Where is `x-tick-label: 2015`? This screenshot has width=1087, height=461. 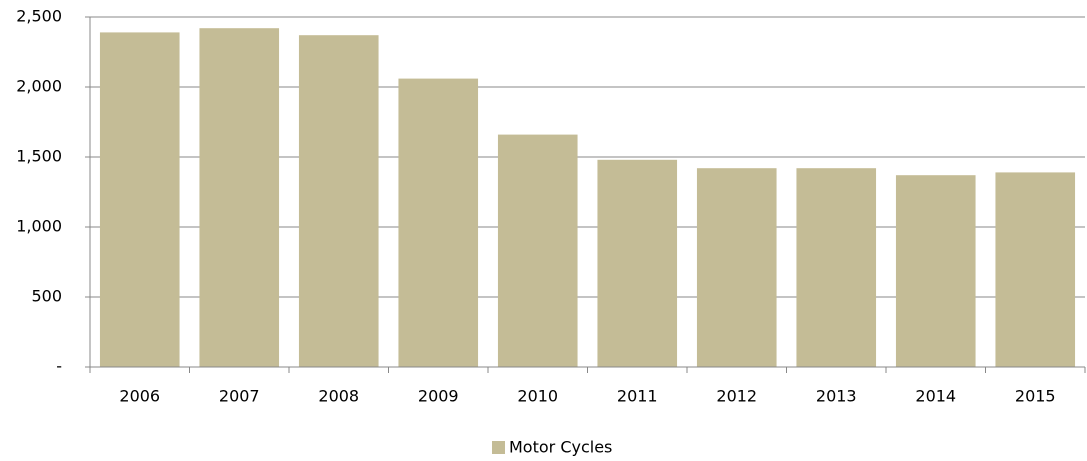
x-tick-label: 2015 is located at coordinates (1035, 396).